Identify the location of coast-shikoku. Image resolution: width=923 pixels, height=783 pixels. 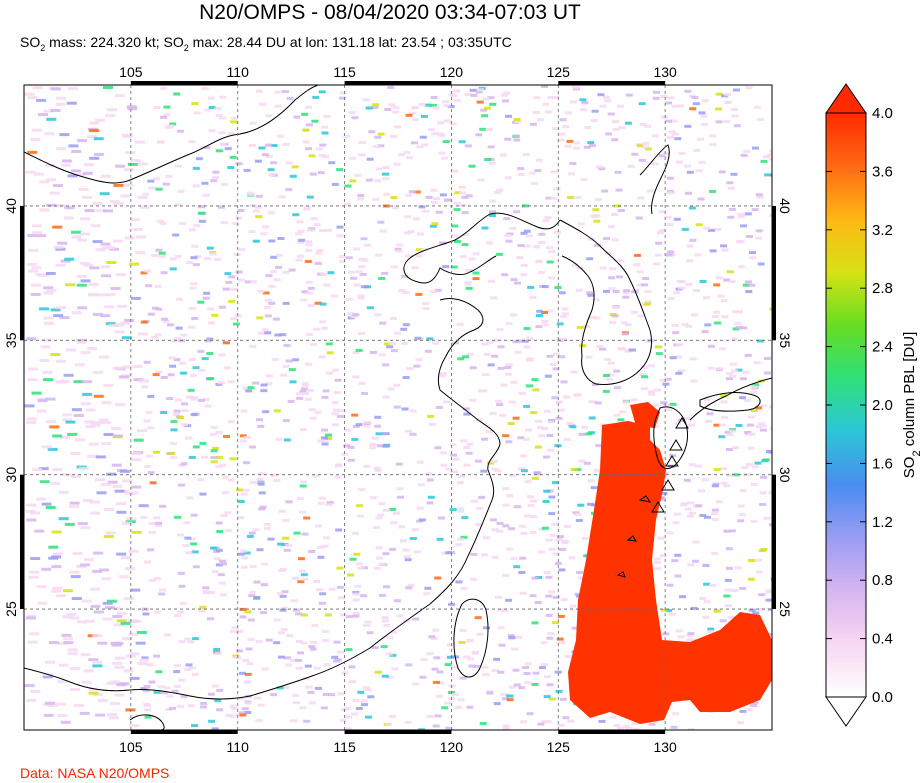
(730, 402).